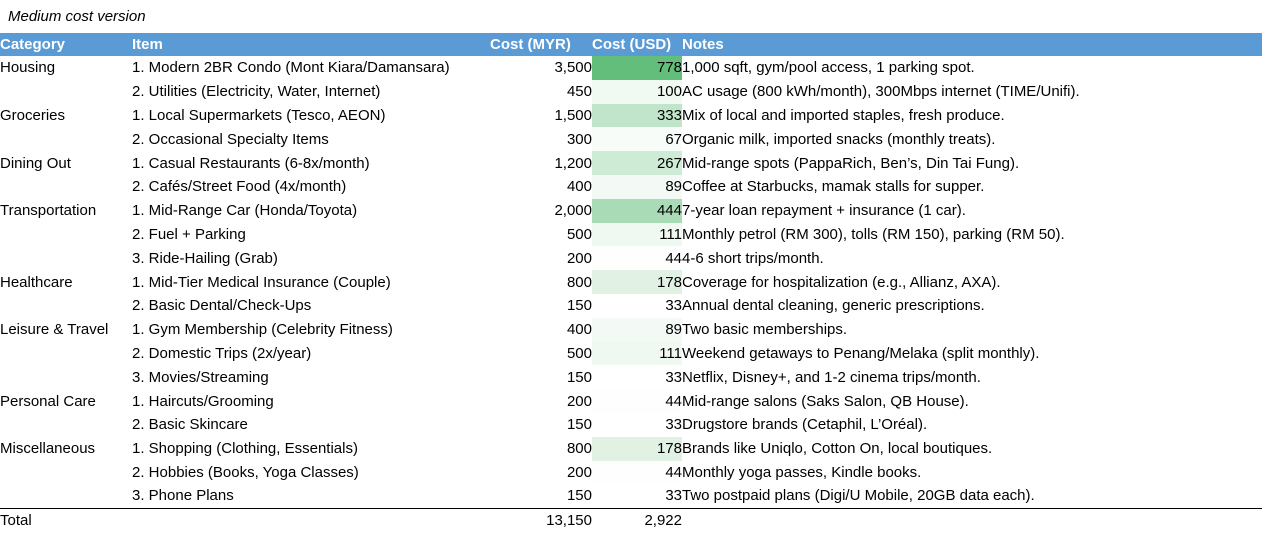  Describe the element at coordinates (637, 91) in the screenshot. I see `cell-cost-usd: 100` at that location.